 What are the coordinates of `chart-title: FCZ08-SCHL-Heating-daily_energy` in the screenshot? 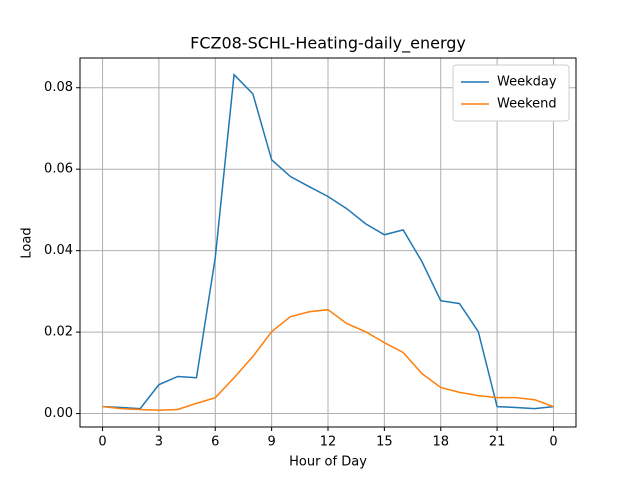 It's located at (328, 44).